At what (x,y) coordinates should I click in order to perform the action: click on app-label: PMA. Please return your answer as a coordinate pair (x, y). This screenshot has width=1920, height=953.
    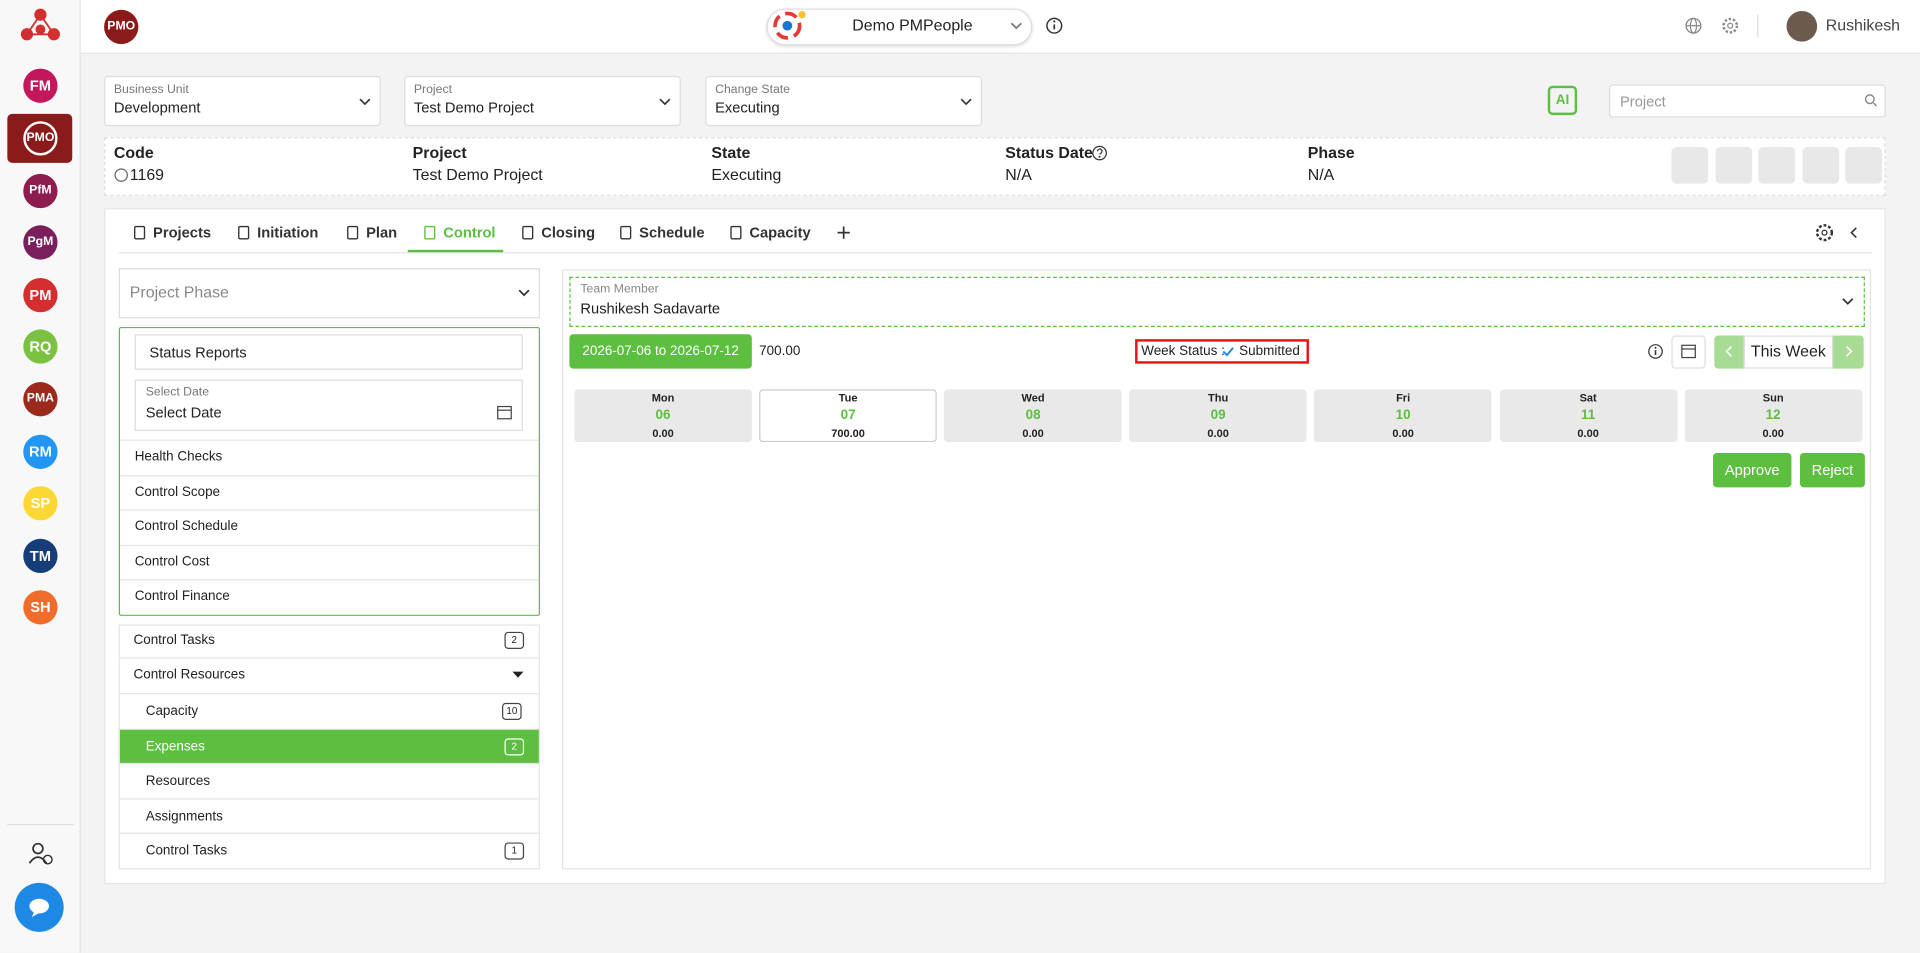
    Looking at the image, I should click on (40, 398).